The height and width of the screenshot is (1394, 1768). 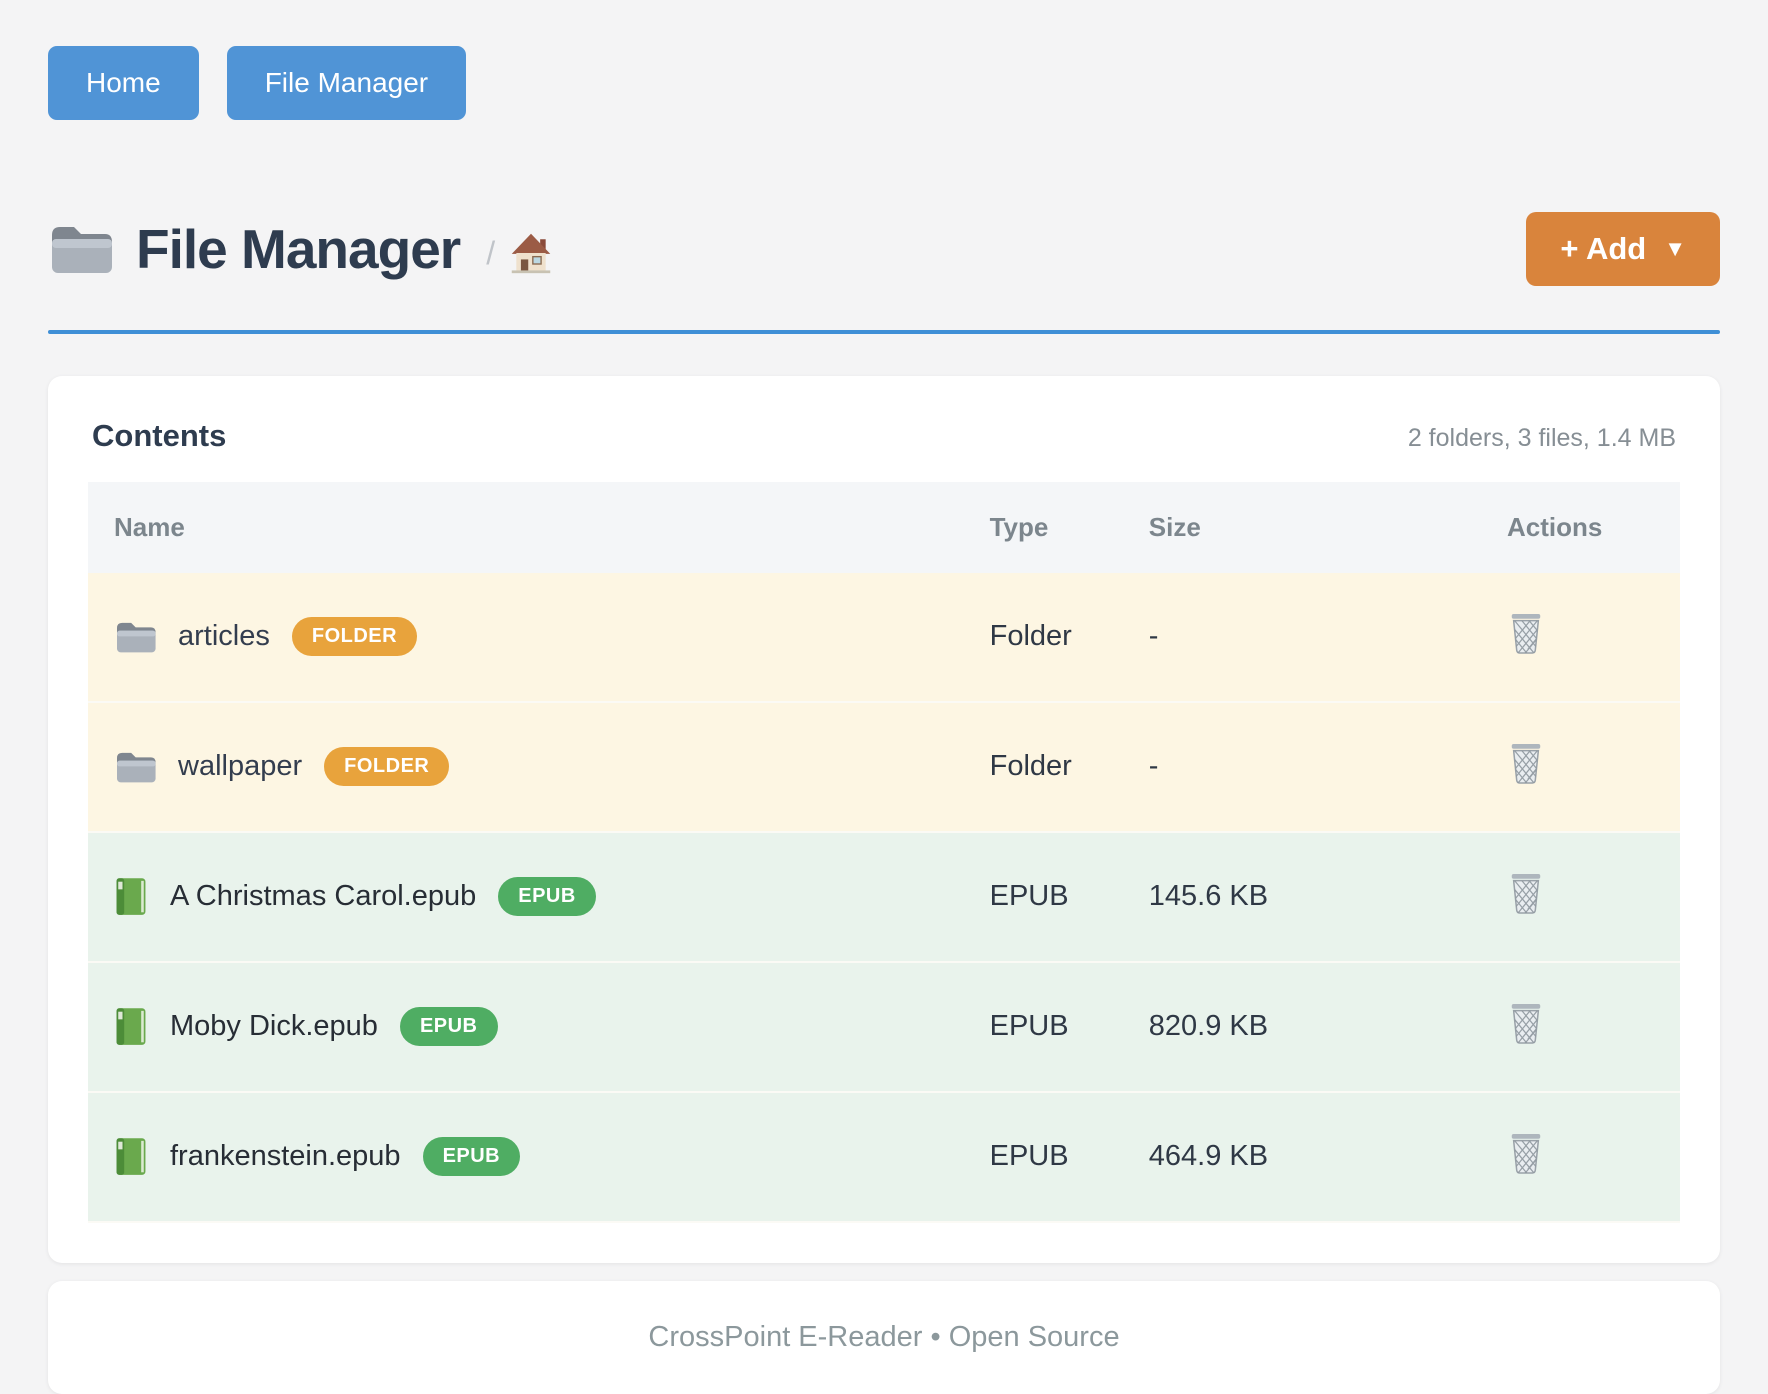 I want to click on footer-text: CrossPoint E-Reader • Open Source, so click(x=884, y=1336).